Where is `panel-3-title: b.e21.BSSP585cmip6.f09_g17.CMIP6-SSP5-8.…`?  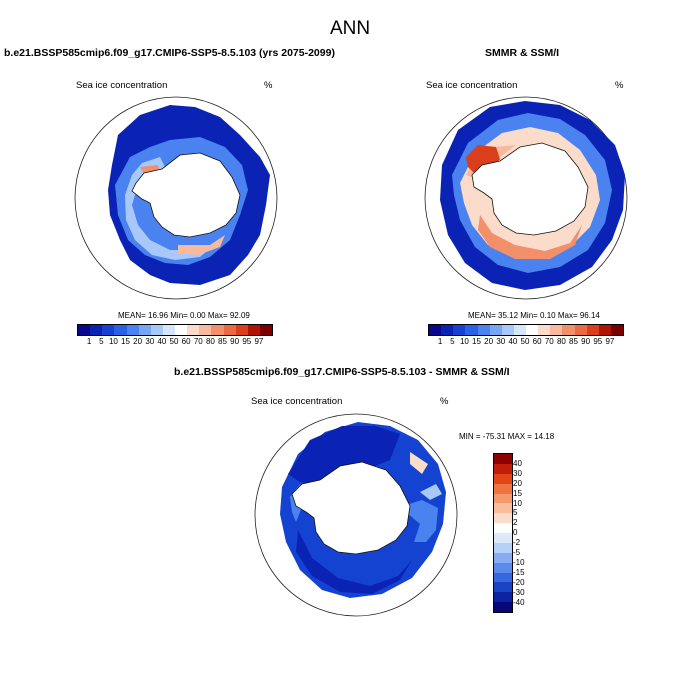
panel-3-title: b.e21.BSSP585cmip6.f09_g17.CMIP6-SSP5-8.… is located at coordinates (342, 372).